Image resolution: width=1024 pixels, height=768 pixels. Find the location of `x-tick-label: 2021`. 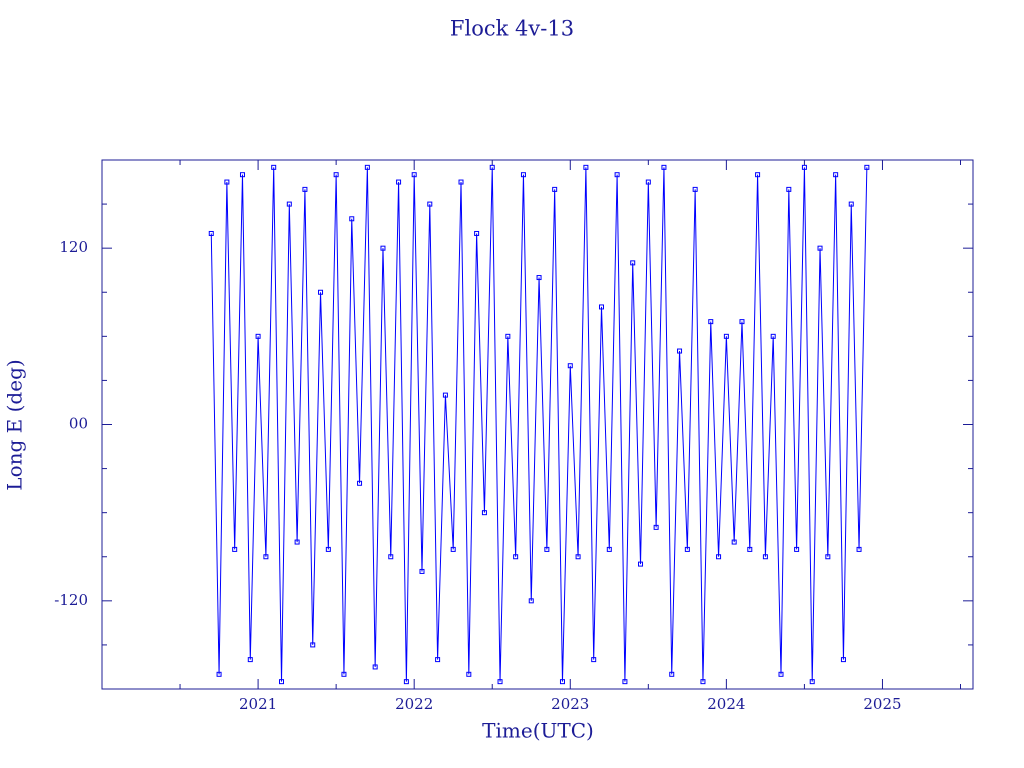

x-tick-label: 2021 is located at coordinates (258, 704).